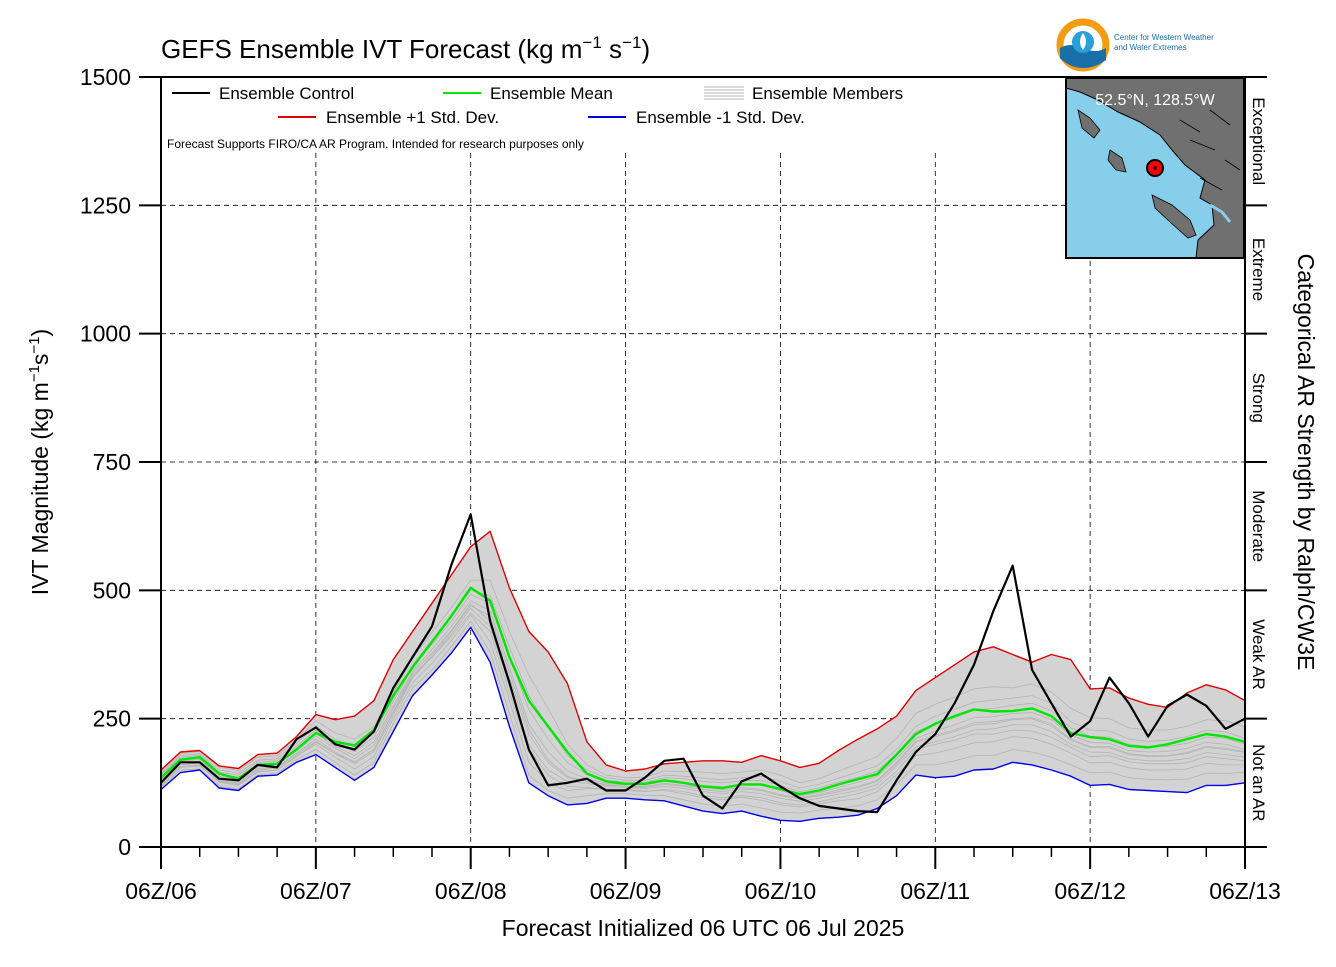  What do you see at coordinates (1164, 37) in the screenshot?
I see `logo-text-line1: Center for Western Weather` at bounding box center [1164, 37].